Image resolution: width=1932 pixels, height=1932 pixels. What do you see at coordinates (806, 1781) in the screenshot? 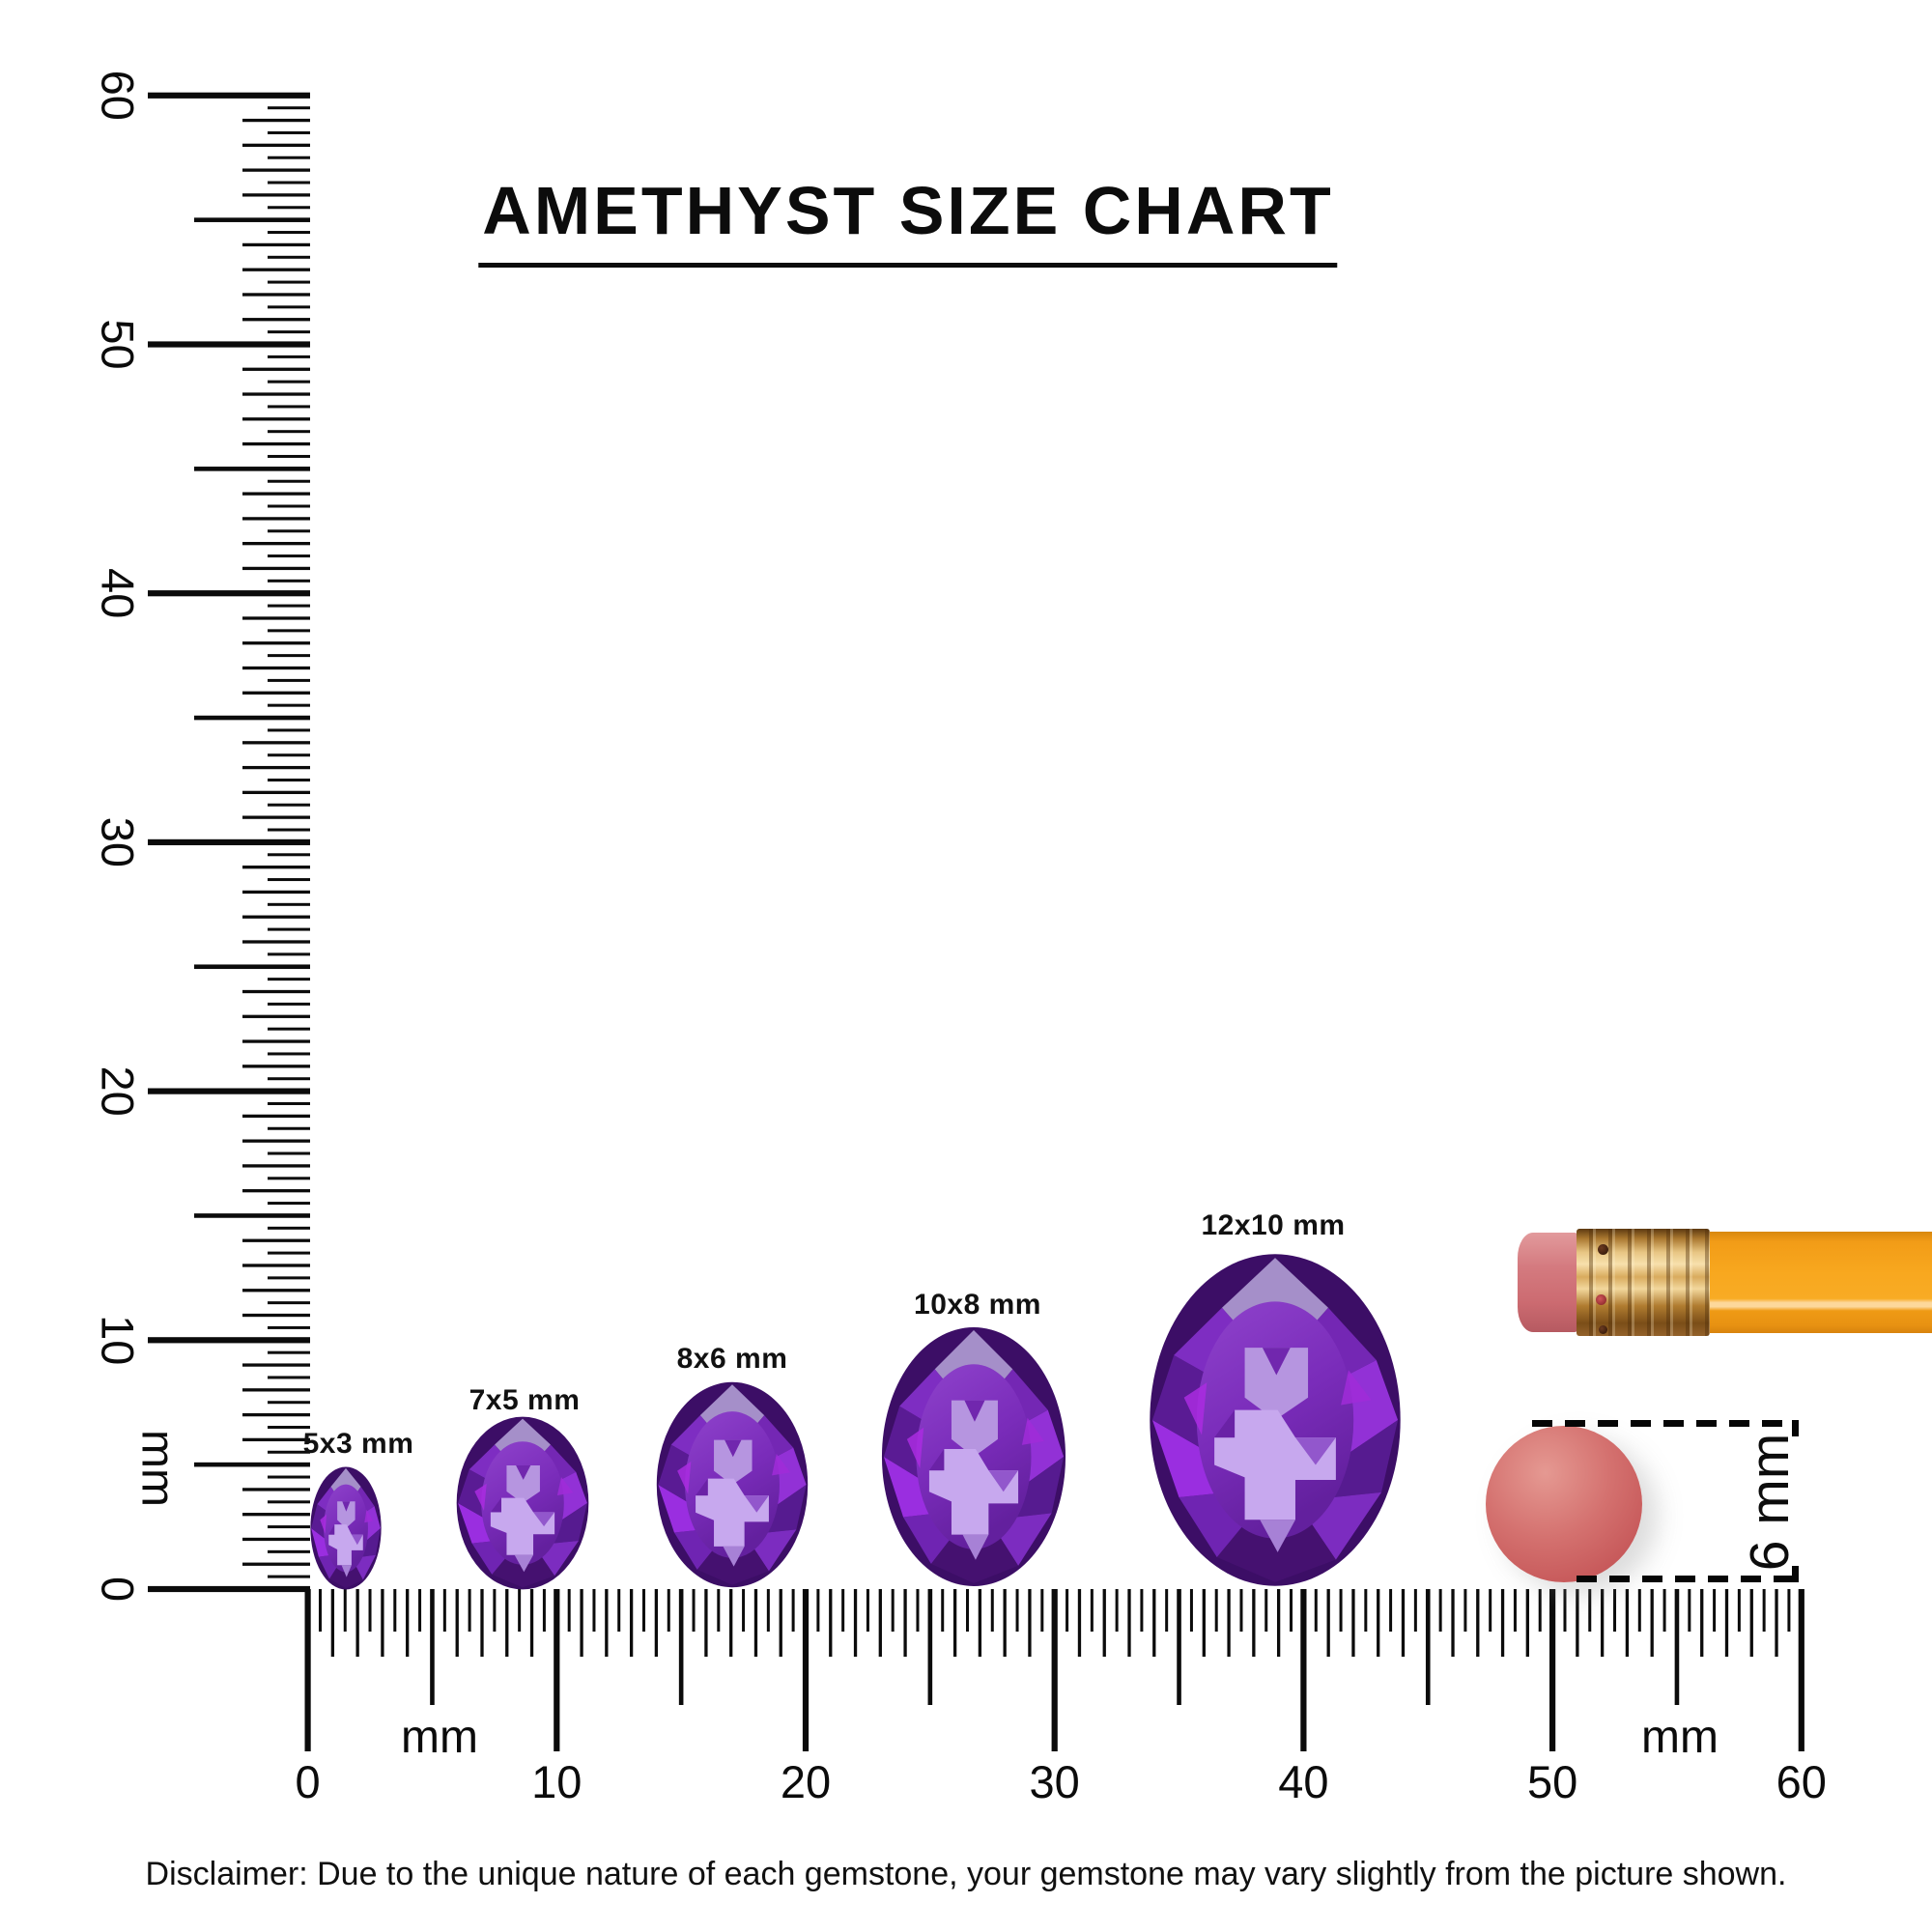
I see `horizontal-ruler-number: 20` at bounding box center [806, 1781].